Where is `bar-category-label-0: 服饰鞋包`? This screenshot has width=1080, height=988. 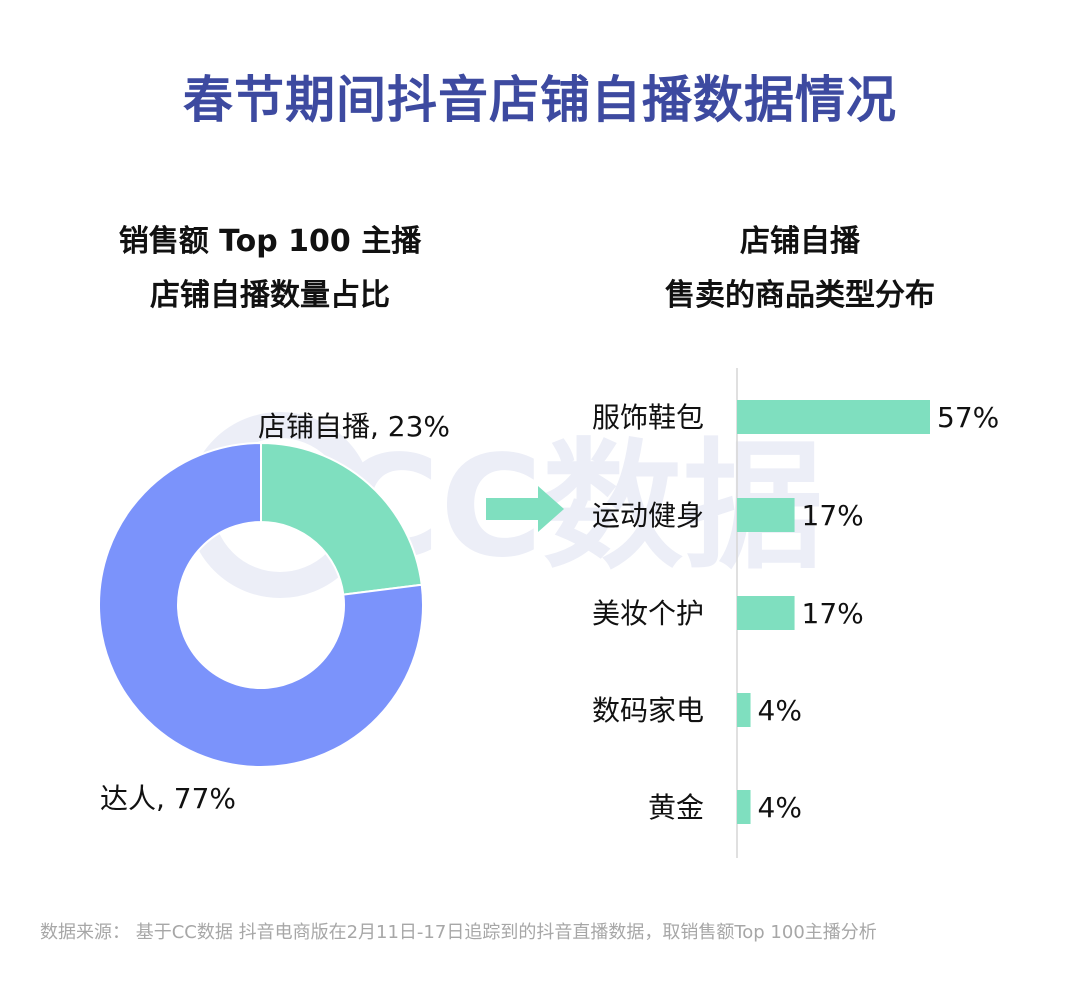
bar-category-label-0: 服饰鞋包 is located at coordinates (648, 417).